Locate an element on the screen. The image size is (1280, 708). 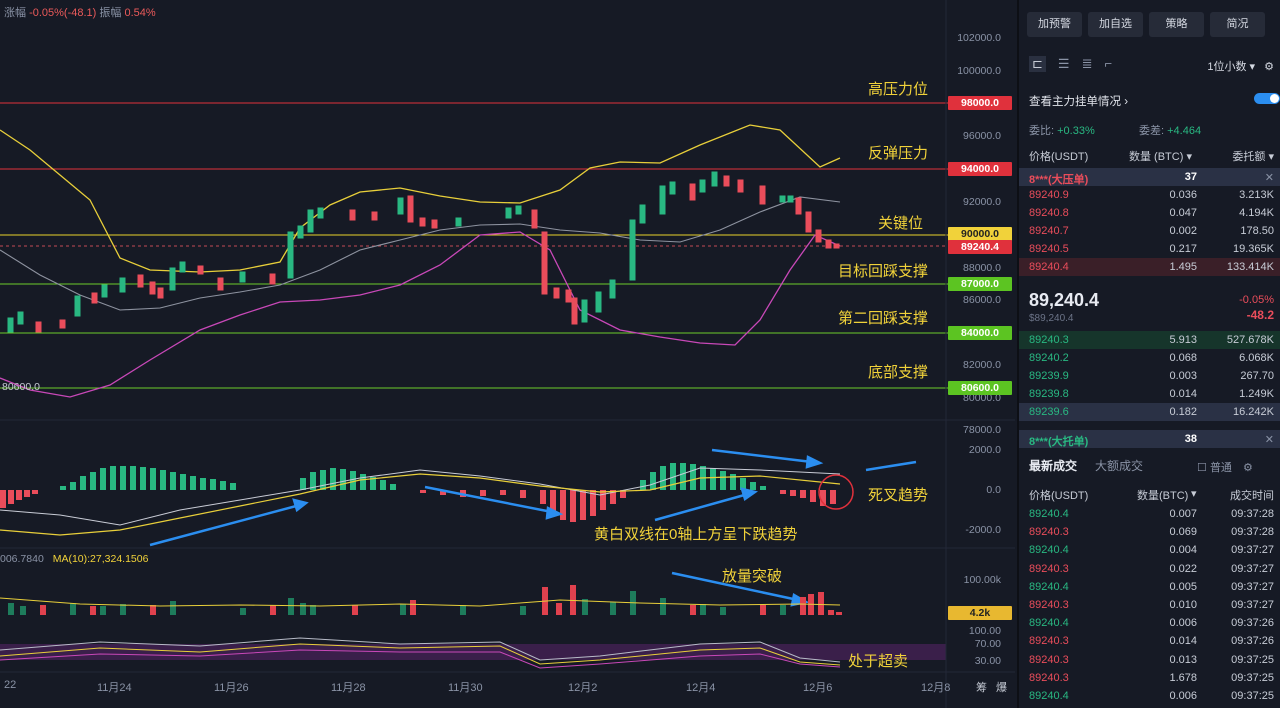
price-axis-label: 82000.0 is located at coordinates (982, 365).